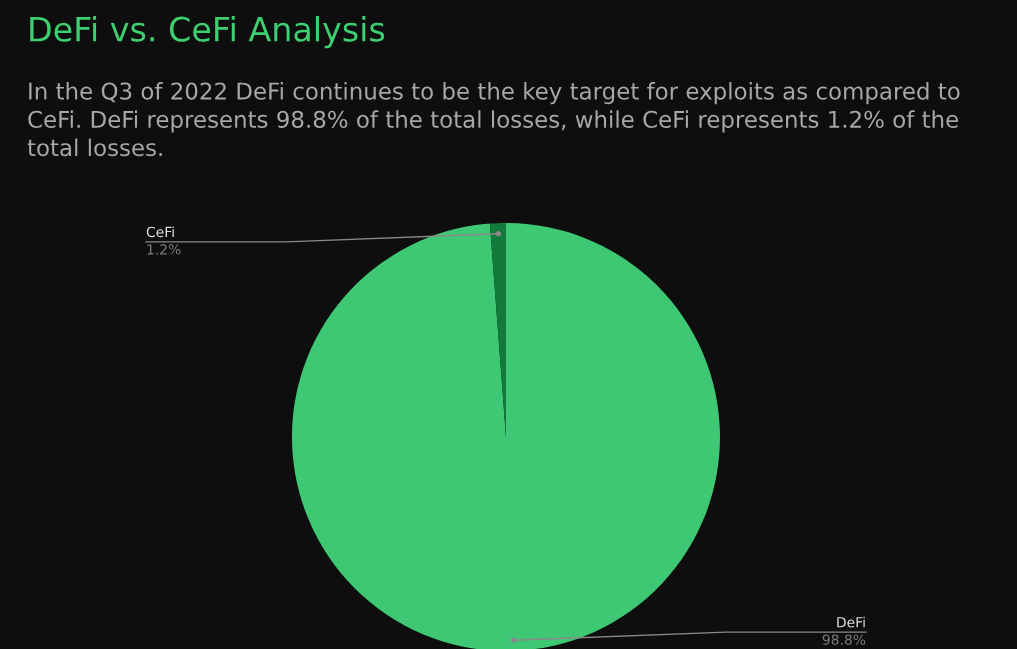 This screenshot has width=1017, height=649. I want to click on slice-label: CeFi, so click(160, 232).